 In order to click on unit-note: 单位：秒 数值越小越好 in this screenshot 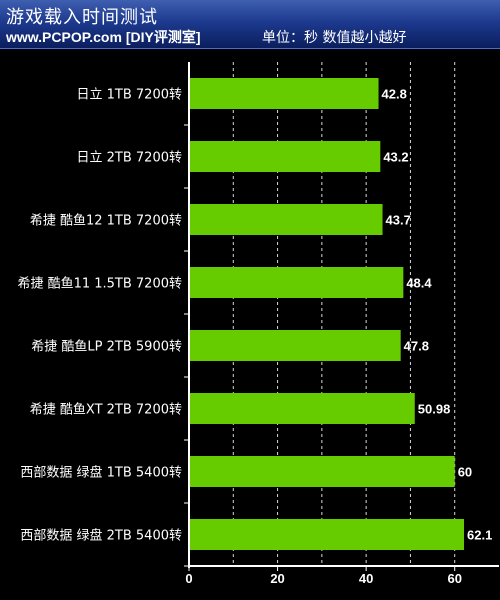, I will do `click(334, 38)`.